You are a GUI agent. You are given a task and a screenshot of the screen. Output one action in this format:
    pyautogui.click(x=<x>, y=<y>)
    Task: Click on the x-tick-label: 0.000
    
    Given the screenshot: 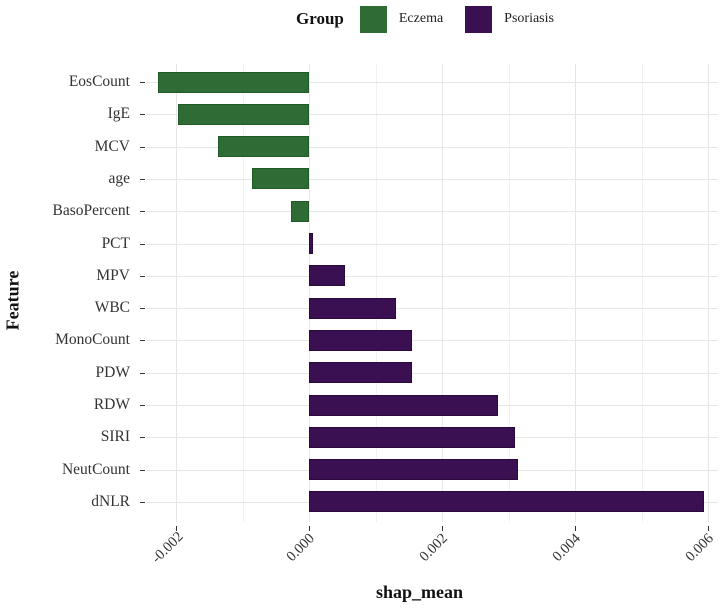 What is the action you would take?
    pyautogui.click(x=300, y=547)
    